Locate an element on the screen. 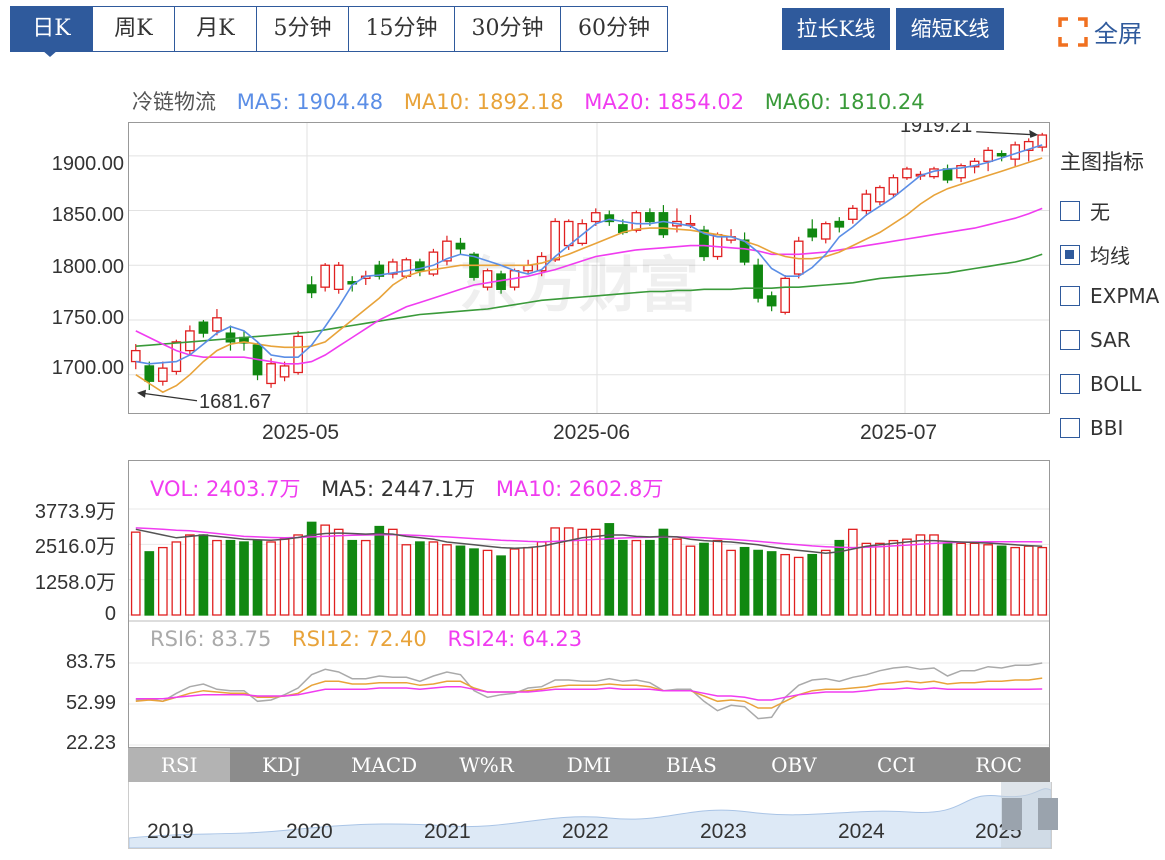 This screenshot has width=1165, height=860. tab-obv: OBV is located at coordinates (794, 765).